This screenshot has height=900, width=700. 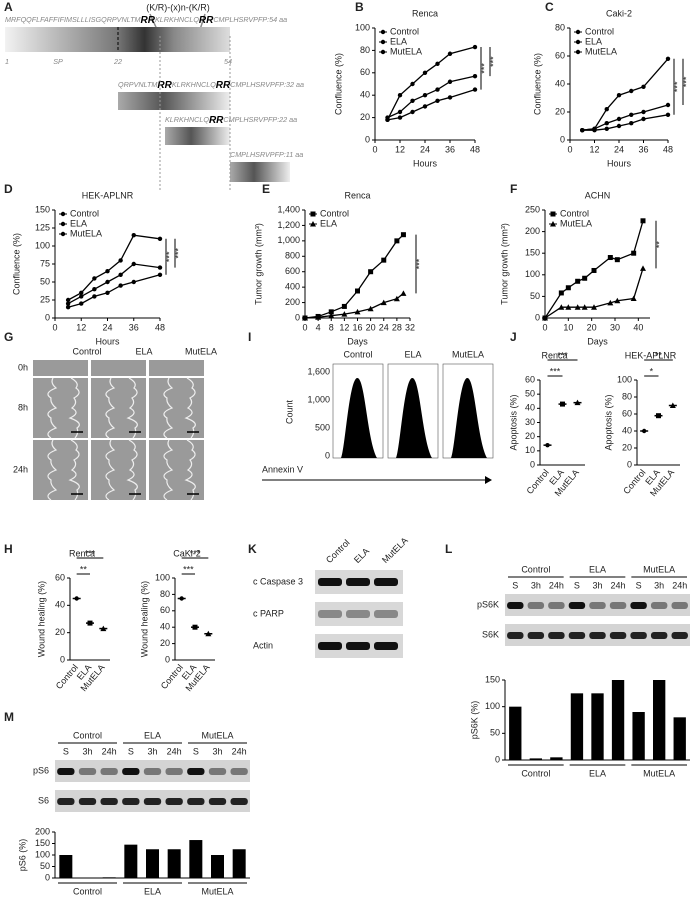 What do you see at coordinates (117, 61) in the screenshot?
I see `sequence-label: 22` at bounding box center [117, 61].